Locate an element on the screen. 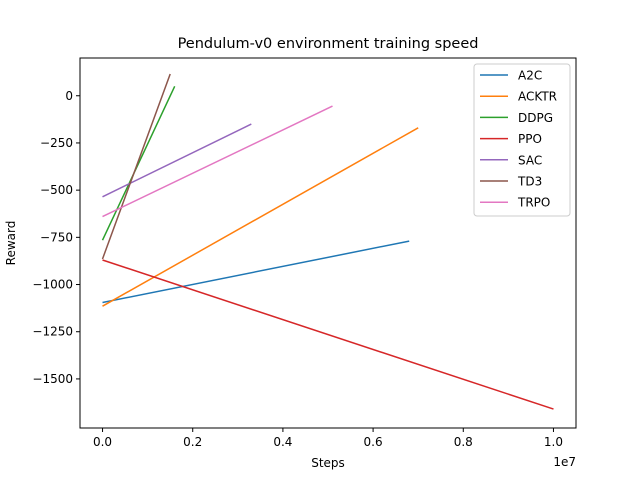 The height and width of the screenshot is (480, 640). y-tick-label: −750 is located at coordinates (56, 237).